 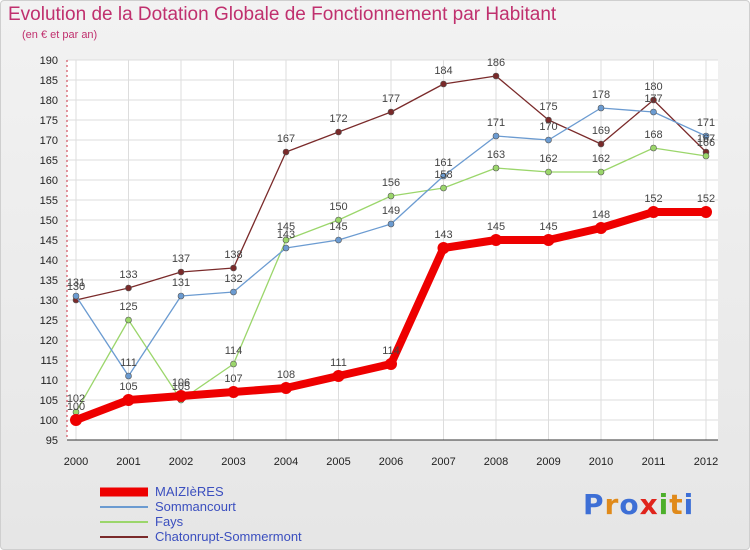 What do you see at coordinates (496, 462) in the screenshot?
I see `x-tick-label: 2008` at bounding box center [496, 462].